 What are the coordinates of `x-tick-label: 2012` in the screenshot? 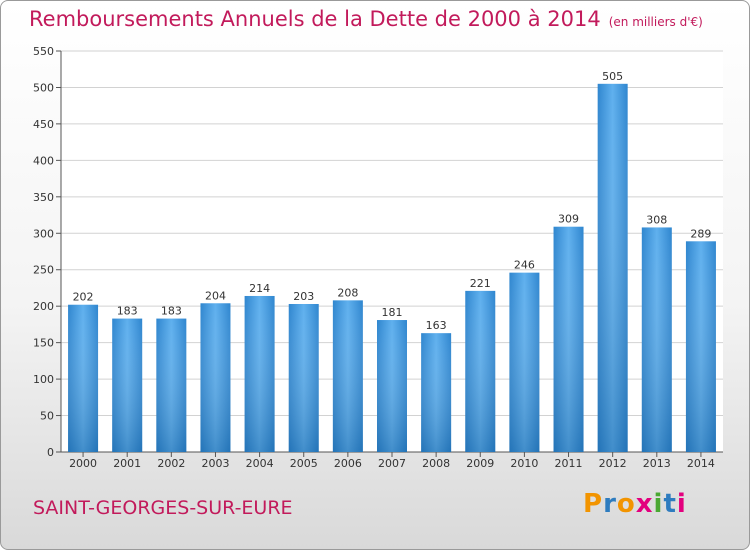 It's located at (613, 463).